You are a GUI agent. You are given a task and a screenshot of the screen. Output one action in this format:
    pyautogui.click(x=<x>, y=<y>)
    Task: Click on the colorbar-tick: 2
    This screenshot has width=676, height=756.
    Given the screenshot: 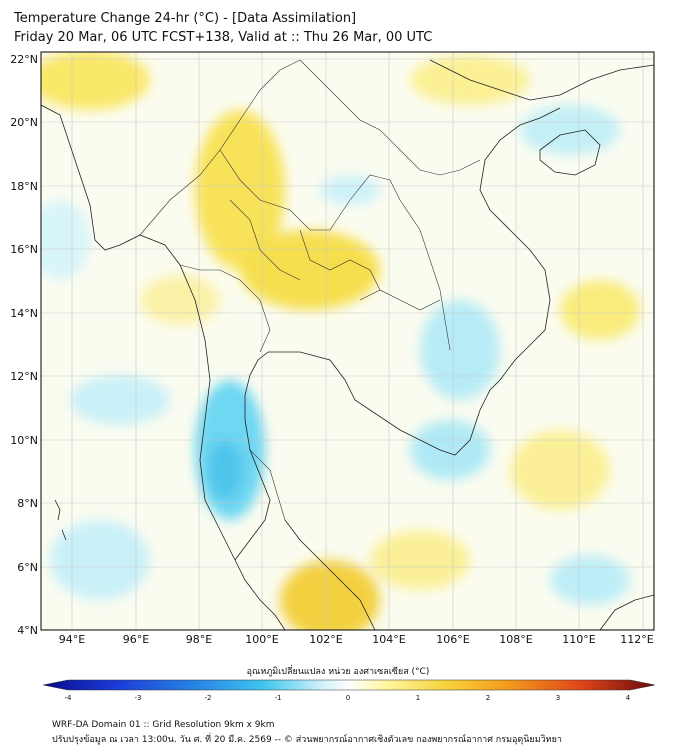 What is the action you would take?
    pyautogui.click(x=488, y=698)
    